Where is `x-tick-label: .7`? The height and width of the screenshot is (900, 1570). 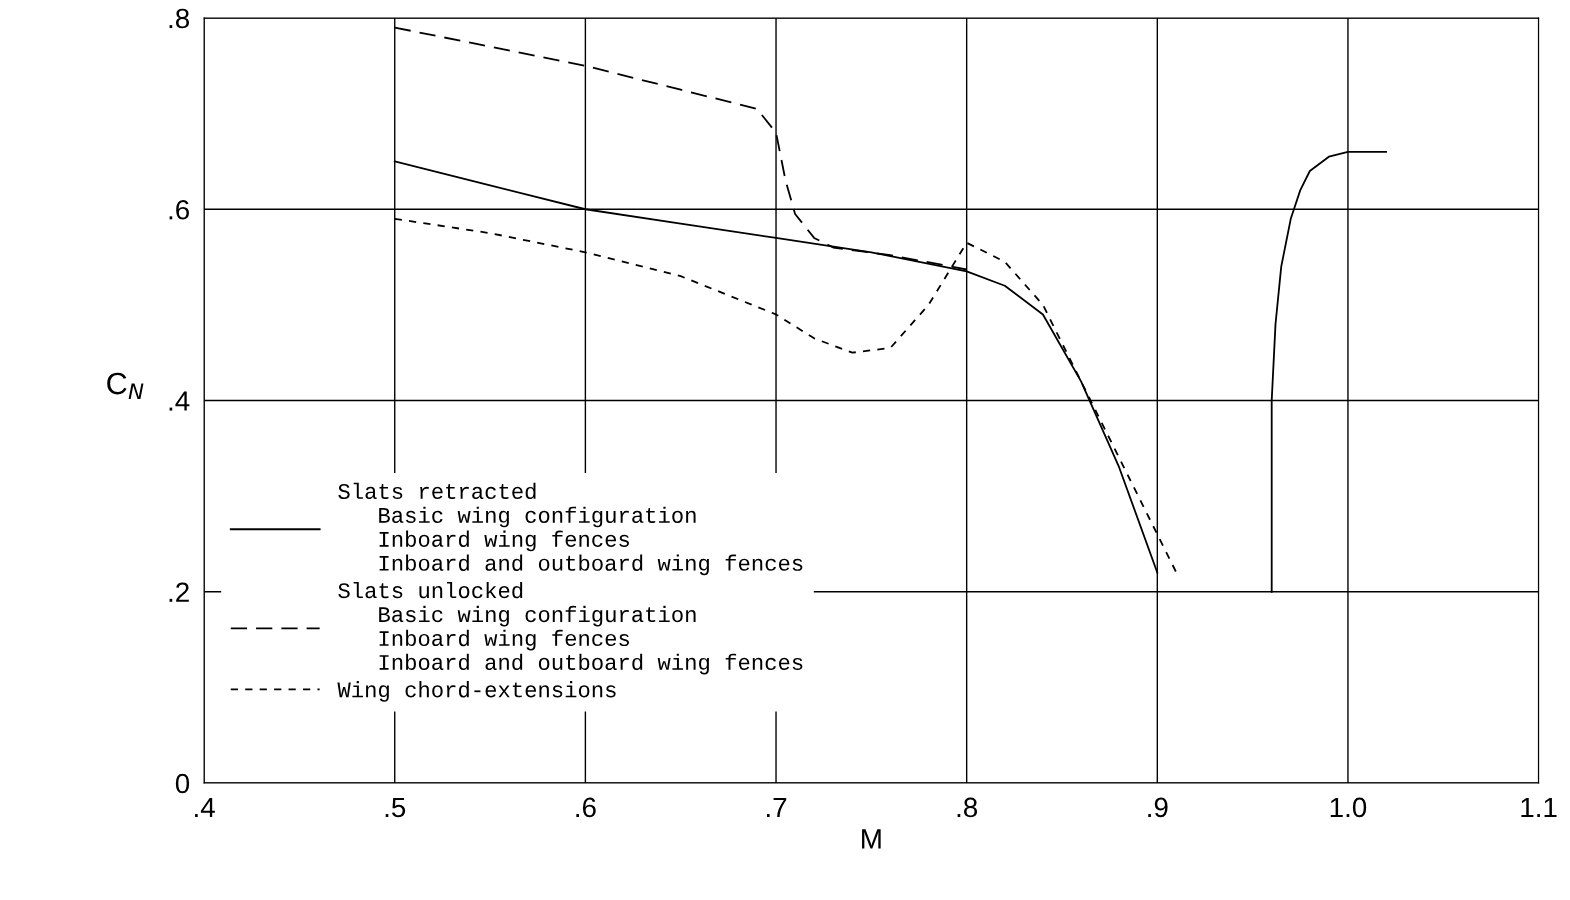
x-tick-label: .7 is located at coordinates (776, 807).